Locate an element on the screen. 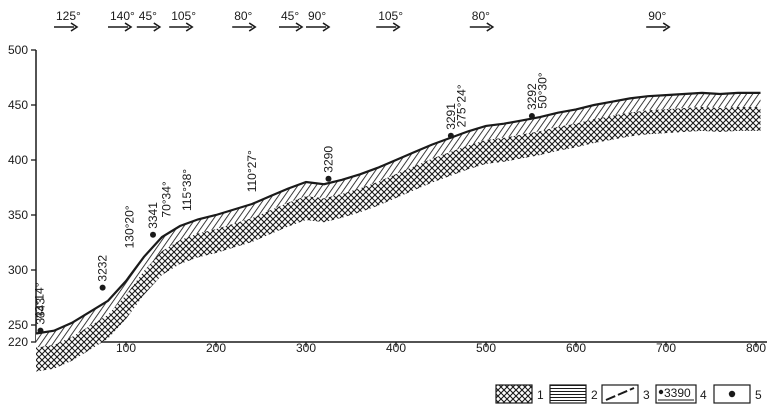 This screenshot has height=407, width=767. sample-number: 3291 is located at coordinates (451, 116).